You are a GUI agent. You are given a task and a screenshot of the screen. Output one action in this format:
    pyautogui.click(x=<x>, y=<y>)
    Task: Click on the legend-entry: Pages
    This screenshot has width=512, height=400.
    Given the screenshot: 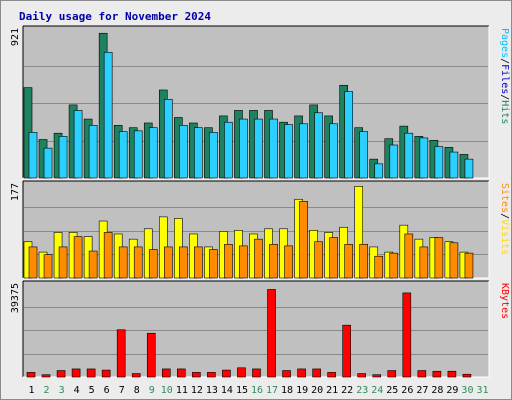 What is the action you would take?
    pyautogui.click(x=504, y=43)
    